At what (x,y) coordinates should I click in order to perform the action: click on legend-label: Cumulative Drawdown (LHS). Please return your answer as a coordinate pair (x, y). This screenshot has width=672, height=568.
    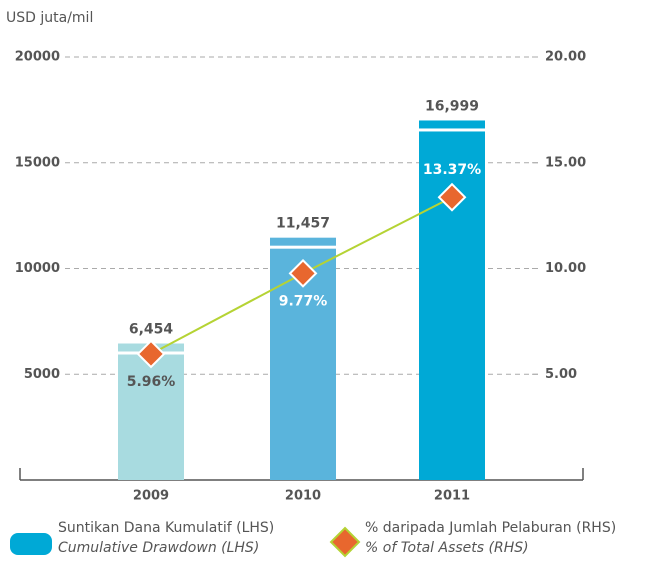
    Looking at the image, I should click on (158, 548).